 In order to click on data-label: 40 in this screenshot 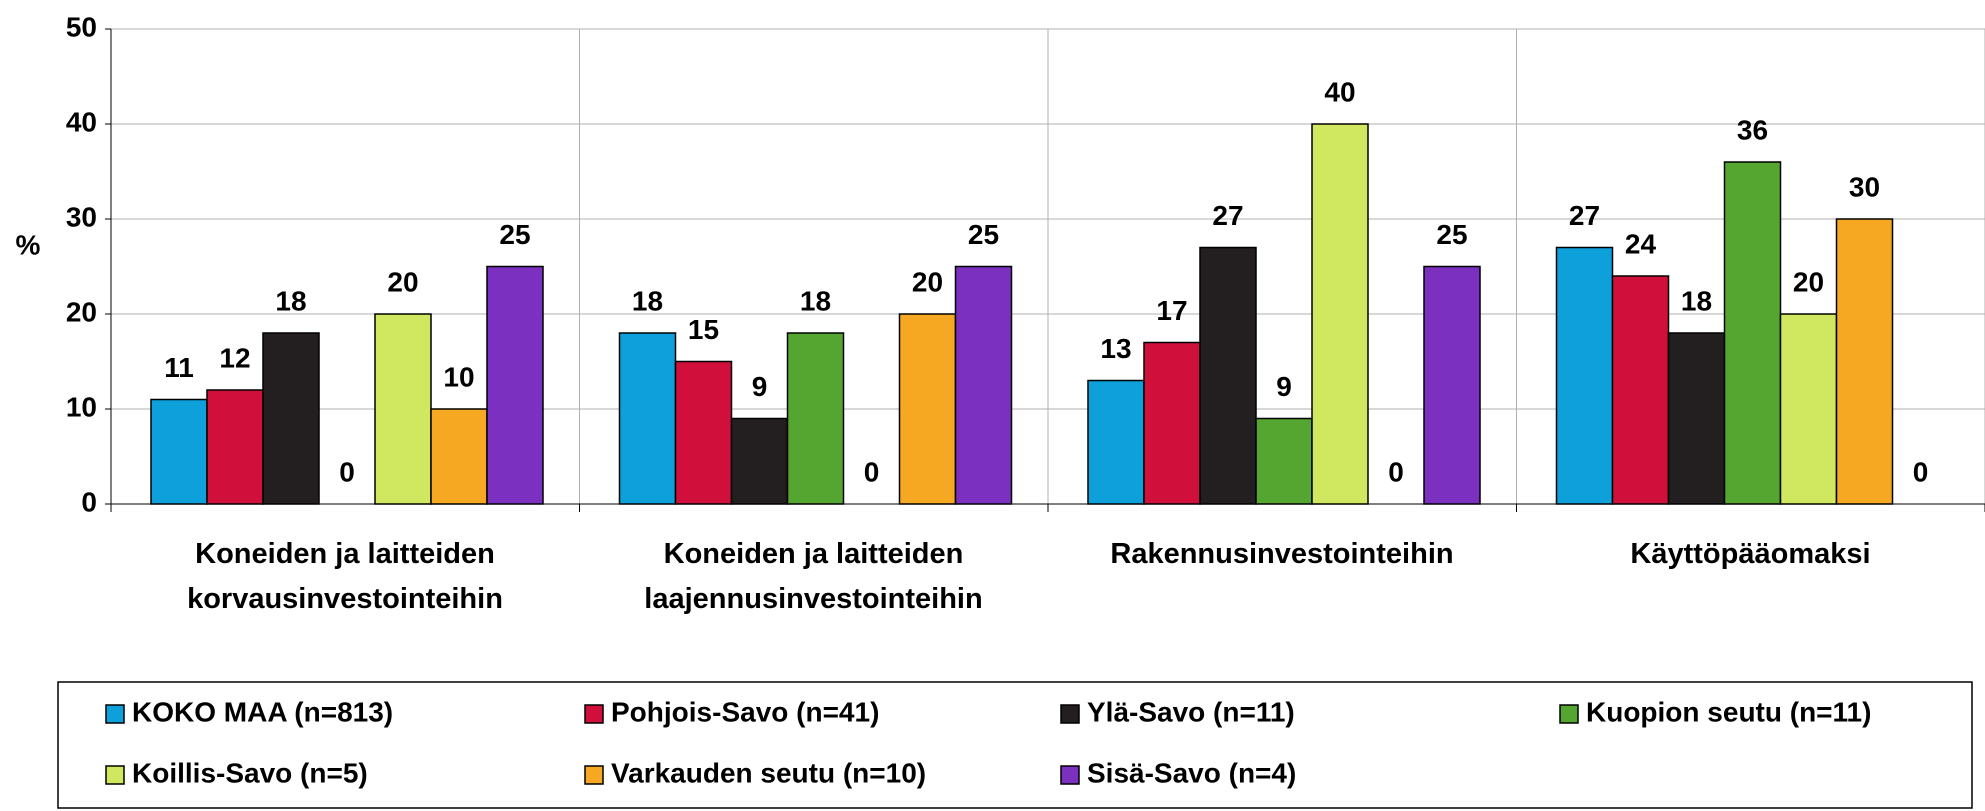, I will do `click(1339, 91)`.